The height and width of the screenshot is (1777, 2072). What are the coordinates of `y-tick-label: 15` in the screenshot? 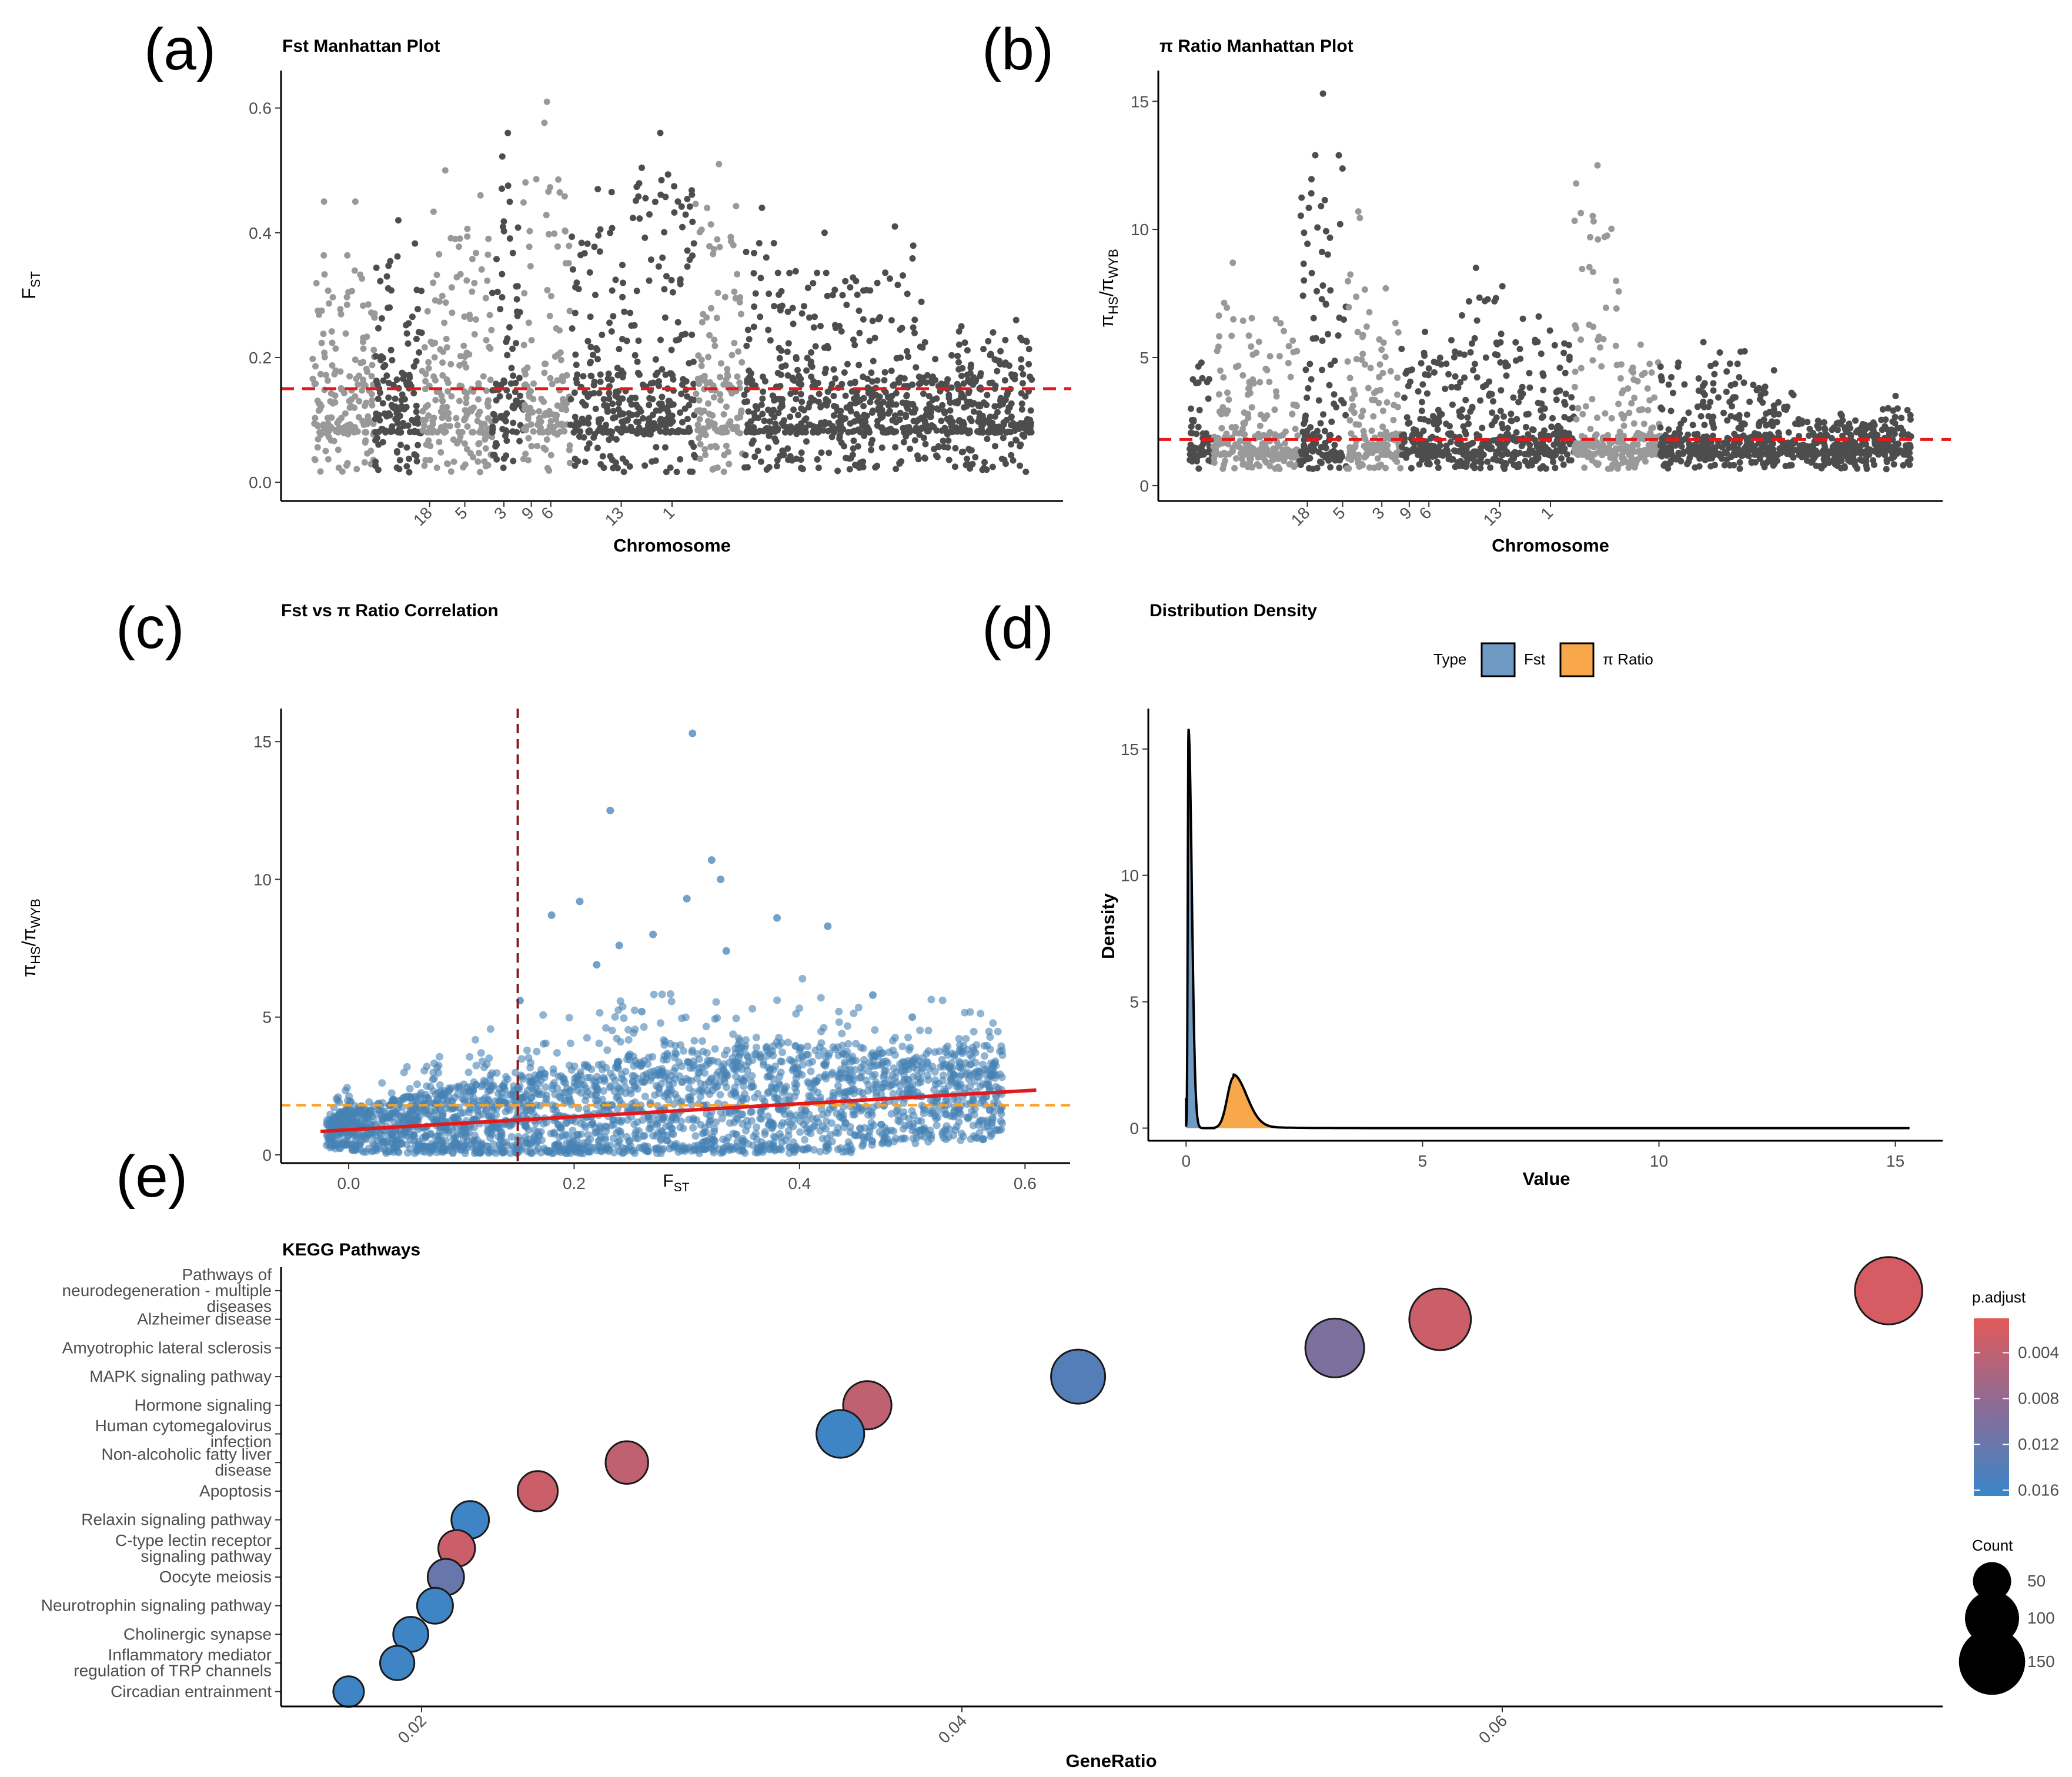 It's located at (1140, 101).